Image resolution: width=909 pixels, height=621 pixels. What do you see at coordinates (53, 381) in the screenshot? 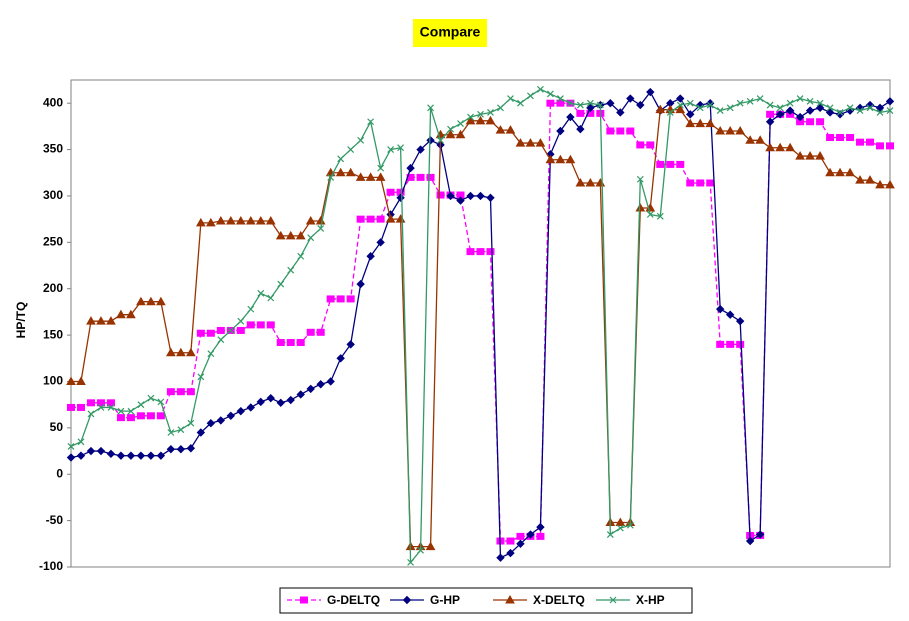
I see `y-tick-label: 100` at bounding box center [53, 381].